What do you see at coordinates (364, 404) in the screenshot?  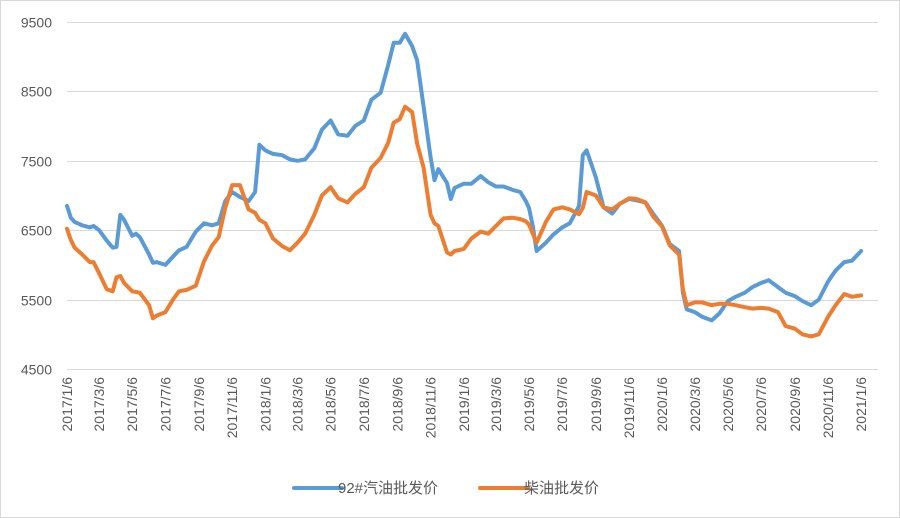 I see `x-tick-label: 2018/7/6` at bounding box center [364, 404].